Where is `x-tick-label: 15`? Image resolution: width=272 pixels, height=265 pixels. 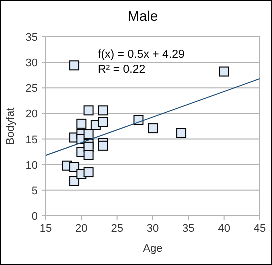
x-tick-label: 15 is located at coordinates (46, 229).